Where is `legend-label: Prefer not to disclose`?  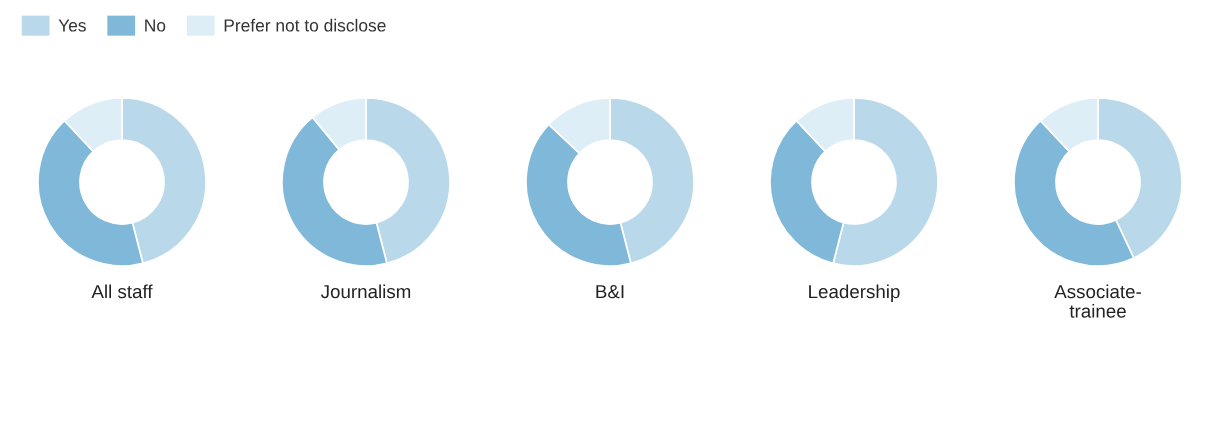
legend-label: Prefer not to disclose is located at coordinates (305, 25).